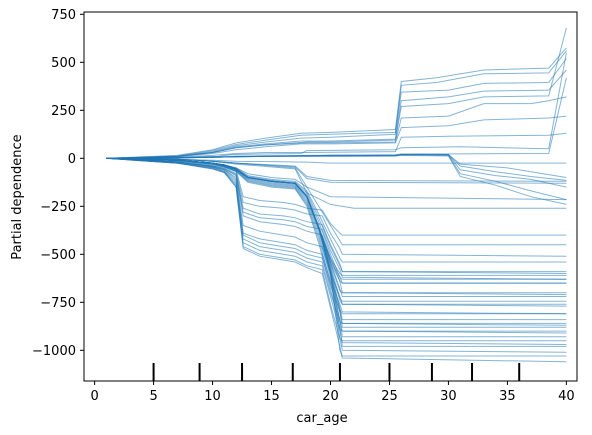 The height and width of the screenshot is (435, 592). What do you see at coordinates (507, 396) in the screenshot?
I see `x-tick-label-7: 35` at bounding box center [507, 396].